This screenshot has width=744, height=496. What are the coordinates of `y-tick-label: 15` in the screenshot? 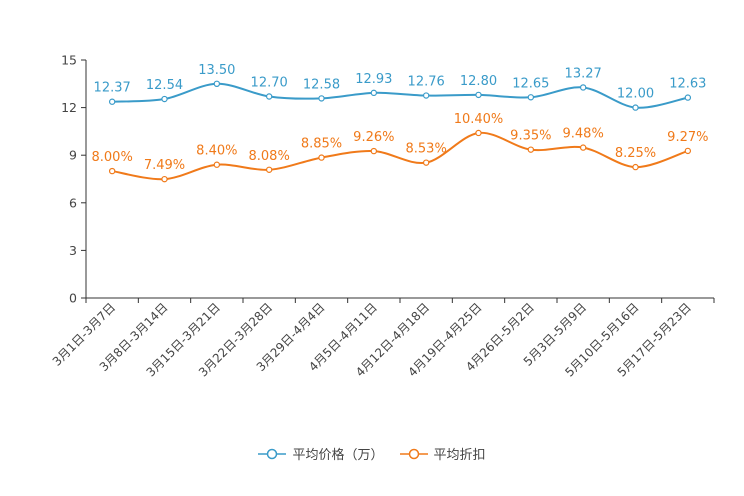 It's located at (69, 60).